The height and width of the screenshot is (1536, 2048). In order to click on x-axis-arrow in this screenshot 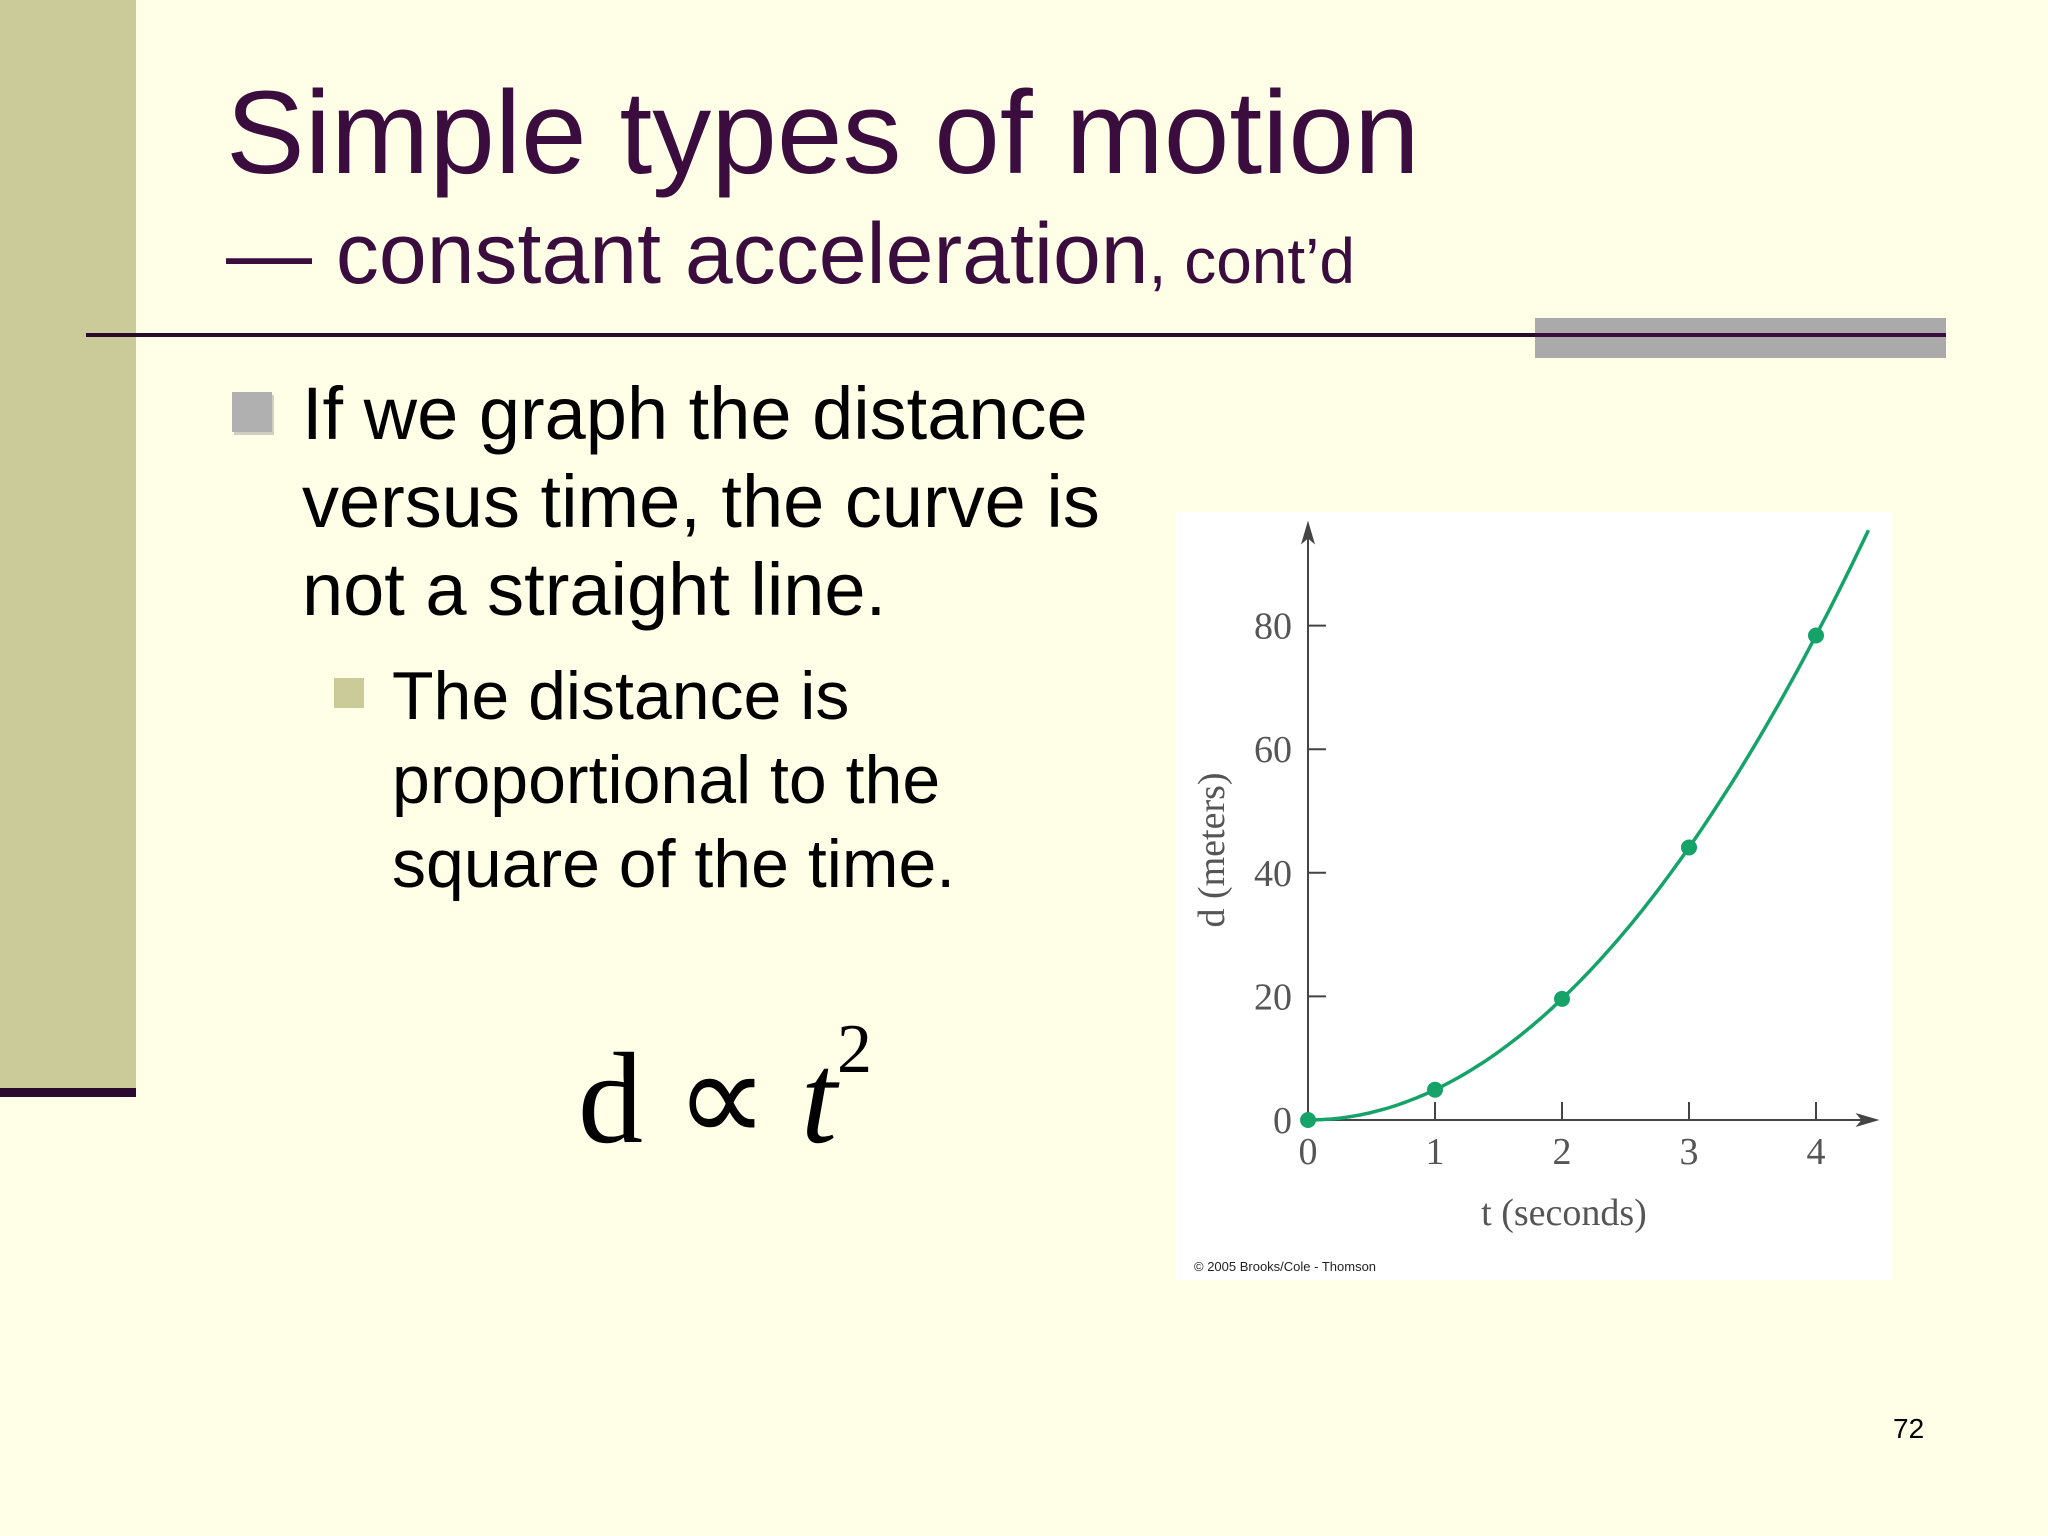, I will do `click(1867, 1120)`.